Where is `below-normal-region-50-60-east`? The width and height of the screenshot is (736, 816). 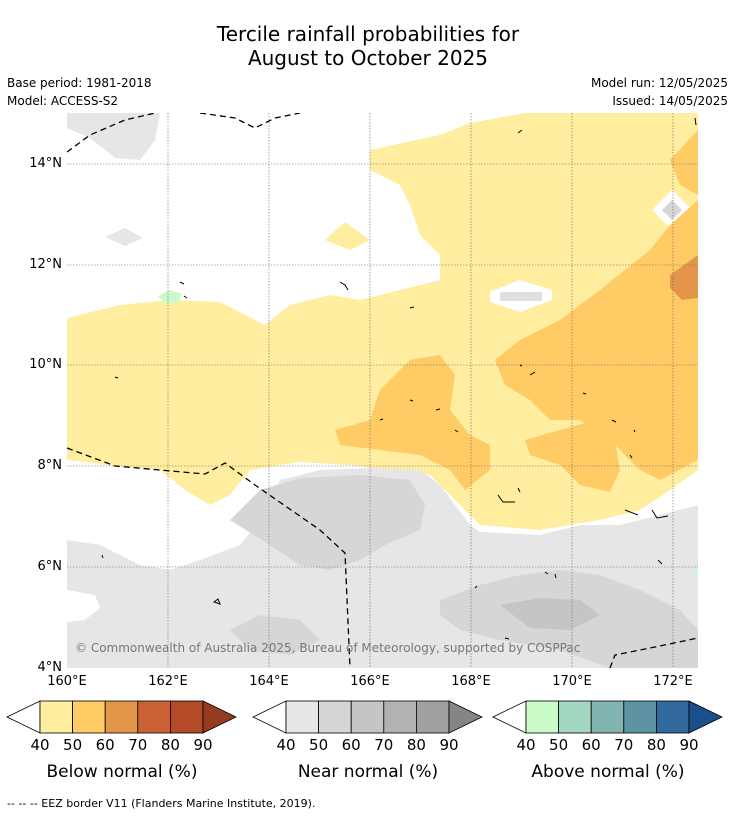 below-normal-region-50-60-east is located at coordinates (596, 340).